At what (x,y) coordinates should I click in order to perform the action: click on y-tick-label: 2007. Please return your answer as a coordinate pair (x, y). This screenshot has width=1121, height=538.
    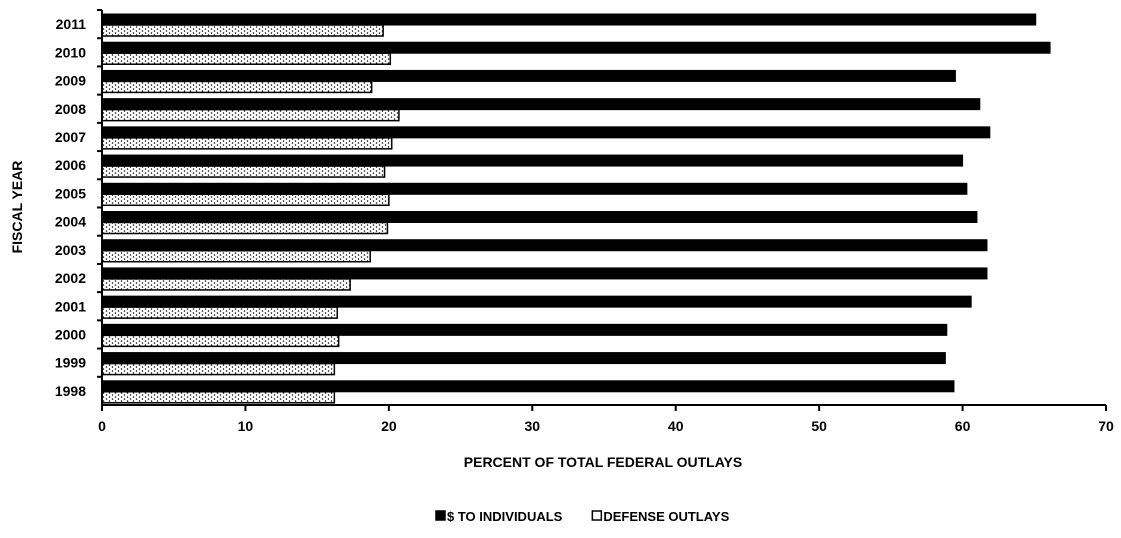
    Looking at the image, I should click on (70, 137).